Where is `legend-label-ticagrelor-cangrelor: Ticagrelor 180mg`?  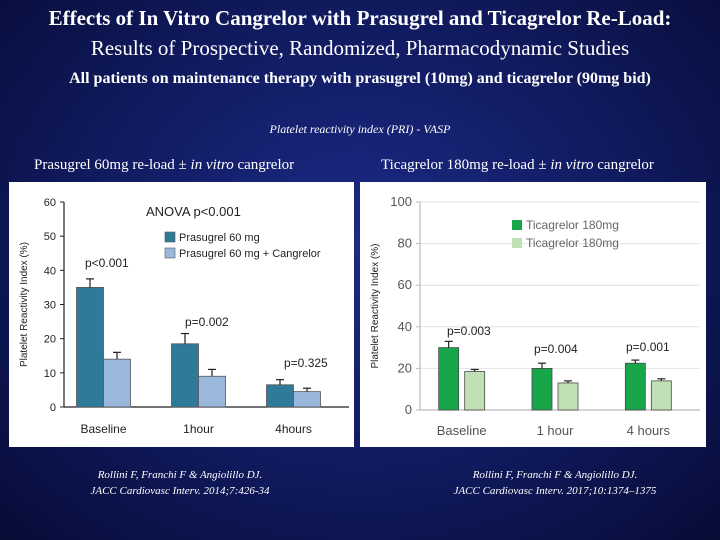 legend-label-ticagrelor-cangrelor: Ticagrelor 180mg is located at coordinates (572, 243).